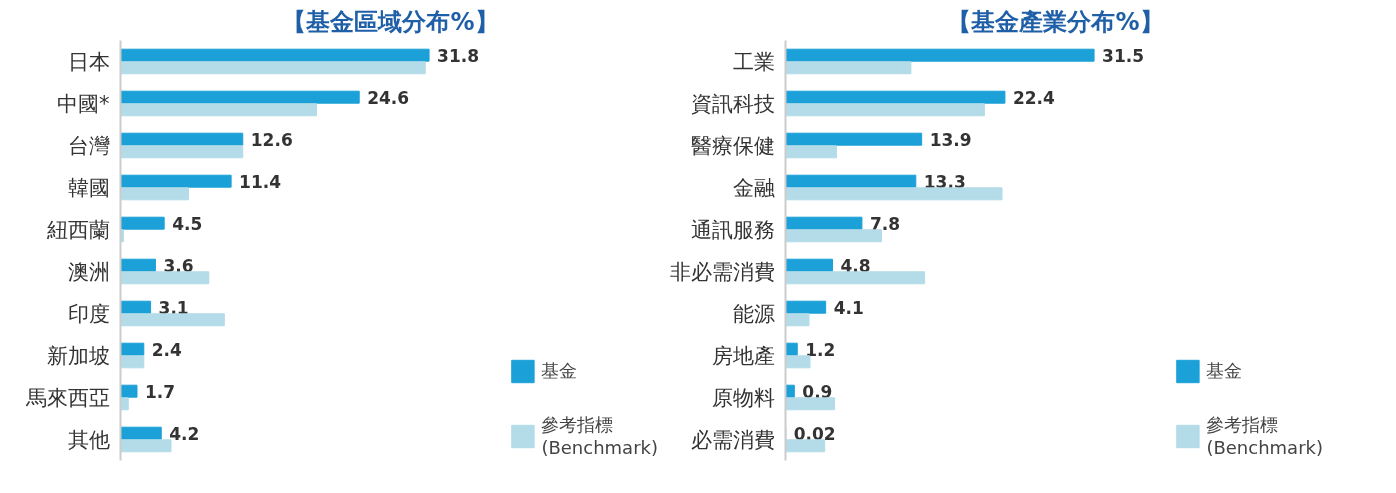 The width and height of the screenshot is (1396, 493). Describe the element at coordinates (88, 61) in the screenshot. I see `y-tick-label: 日本` at that location.